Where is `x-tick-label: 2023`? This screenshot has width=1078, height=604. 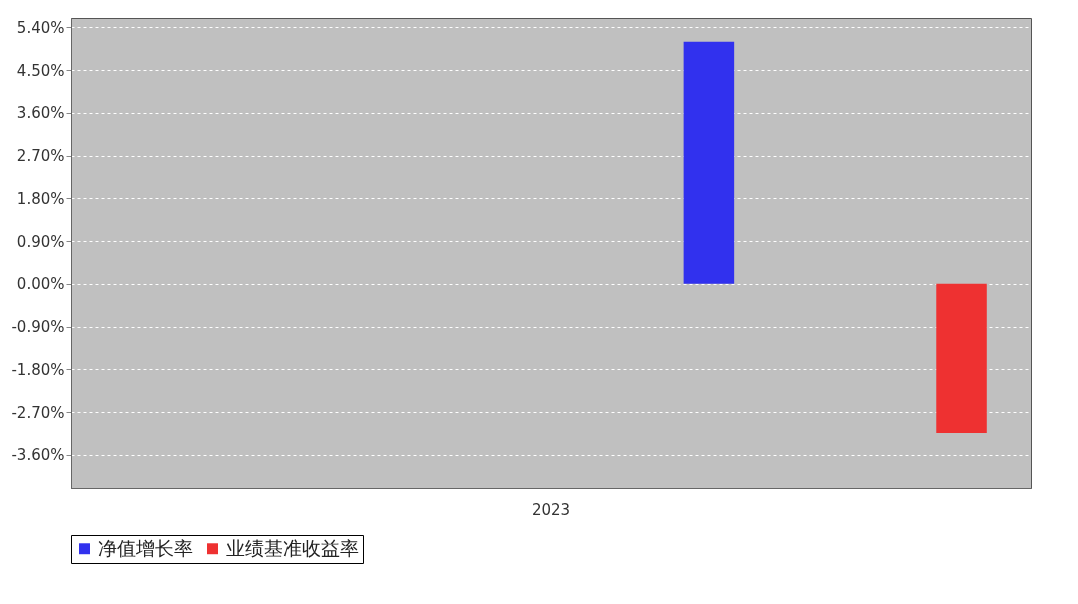 x-tick-label: 2023 is located at coordinates (551, 509).